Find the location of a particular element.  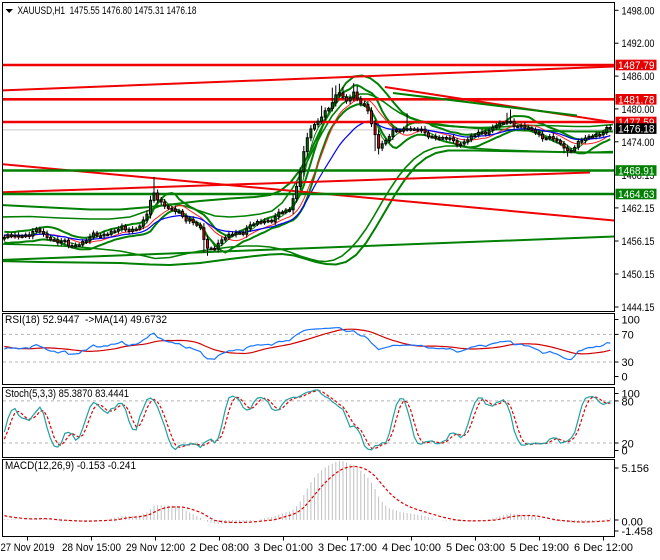

svg-text: 5 Dec 19:00 is located at coordinates (539, 548).